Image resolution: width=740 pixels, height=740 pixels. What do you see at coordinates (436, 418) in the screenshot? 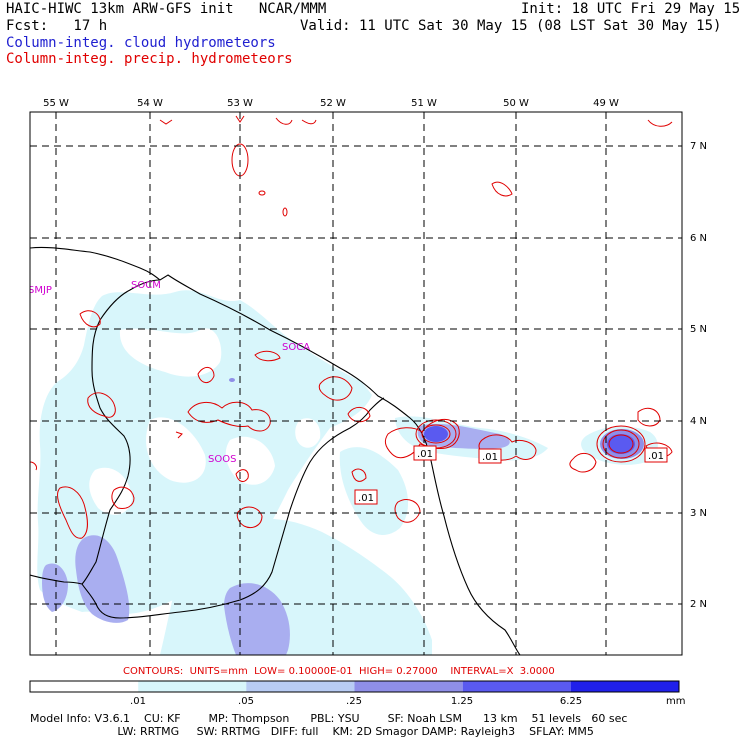
I see `cloud-shading-dense` at bounding box center [436, 418].